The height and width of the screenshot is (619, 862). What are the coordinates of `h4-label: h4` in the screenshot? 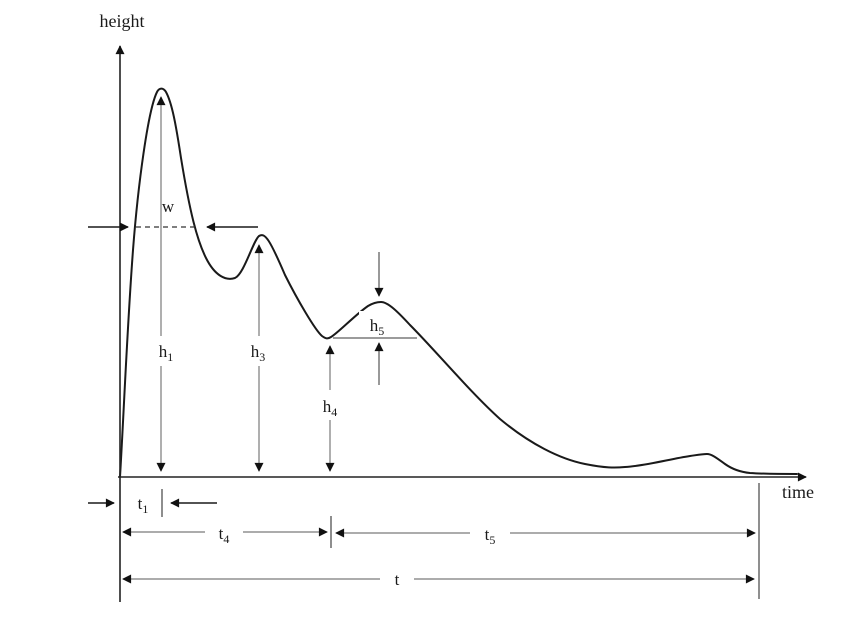 It's located at (330, 408).